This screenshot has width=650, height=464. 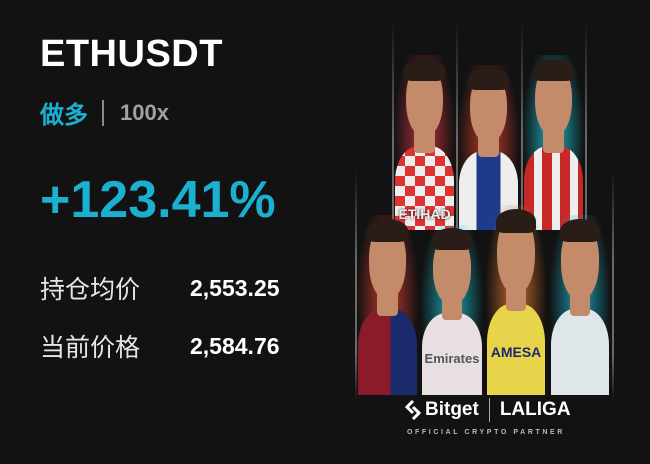 I want to click on player-photo: AMESA, so click(x=516, y=300).